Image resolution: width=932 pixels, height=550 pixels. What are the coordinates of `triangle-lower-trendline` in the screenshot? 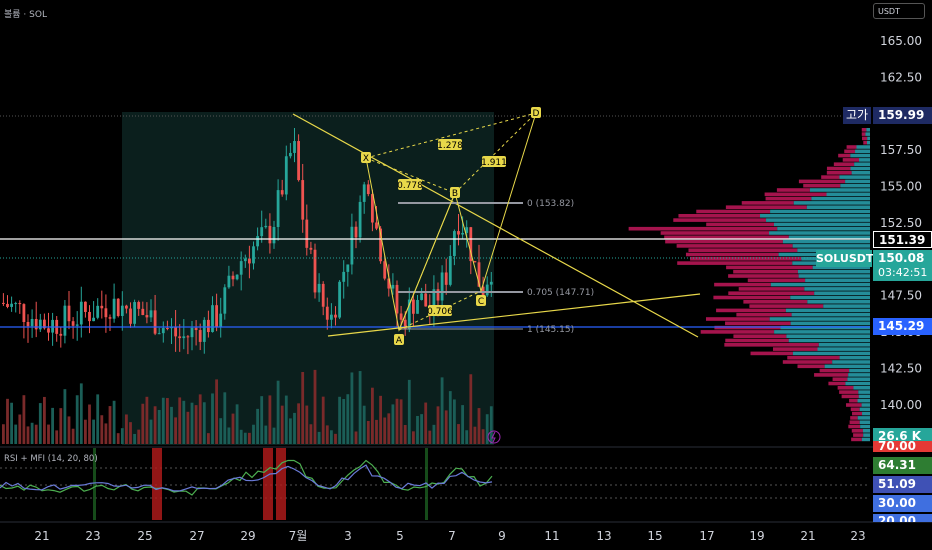 It's located at (514, 315).